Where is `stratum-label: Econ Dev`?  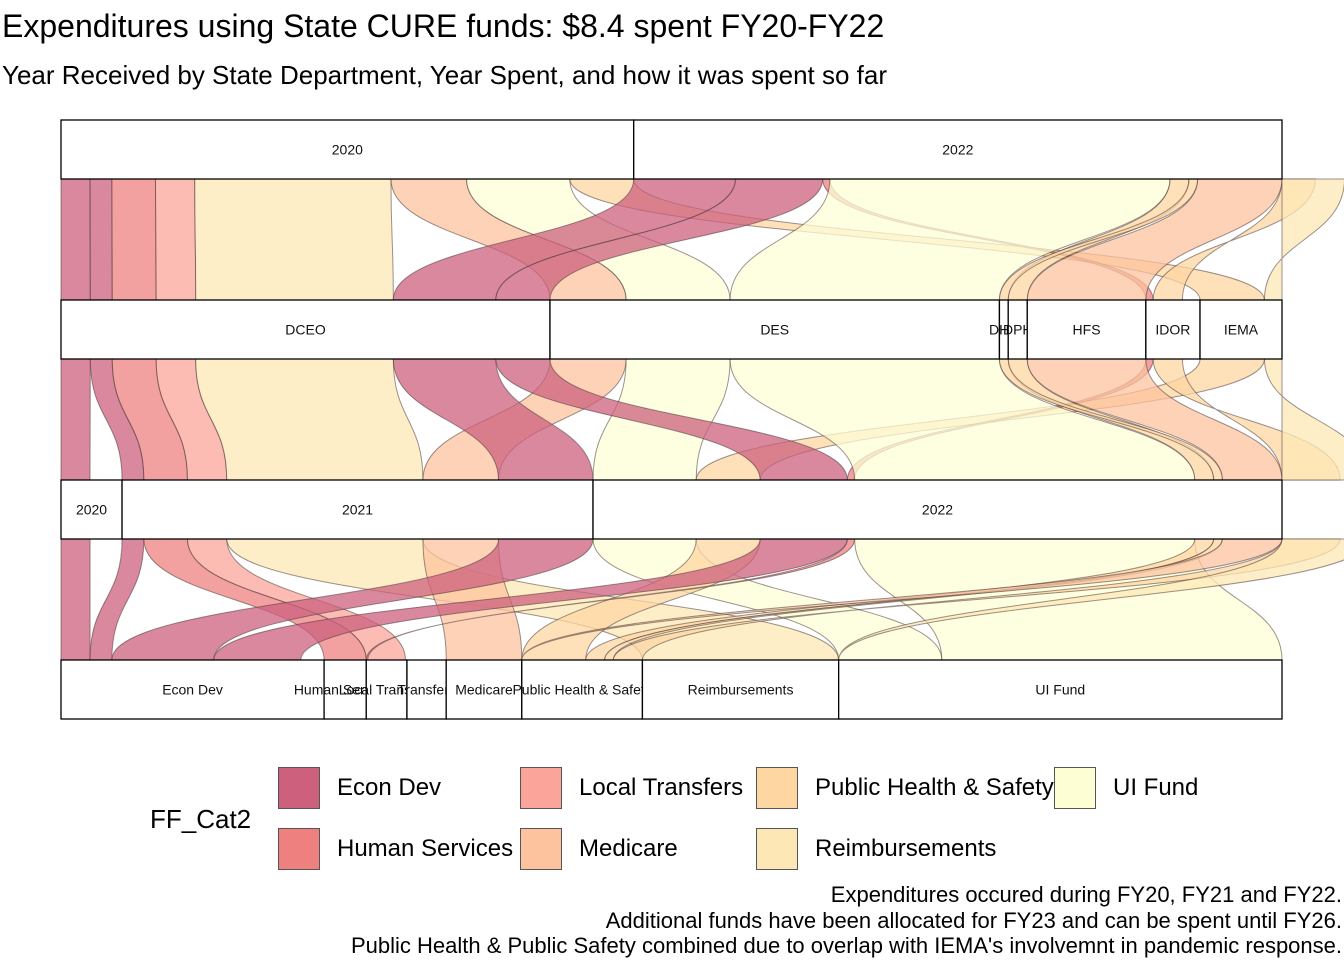
stratum-label: Econ Dev is located at coordinates (192, 690).